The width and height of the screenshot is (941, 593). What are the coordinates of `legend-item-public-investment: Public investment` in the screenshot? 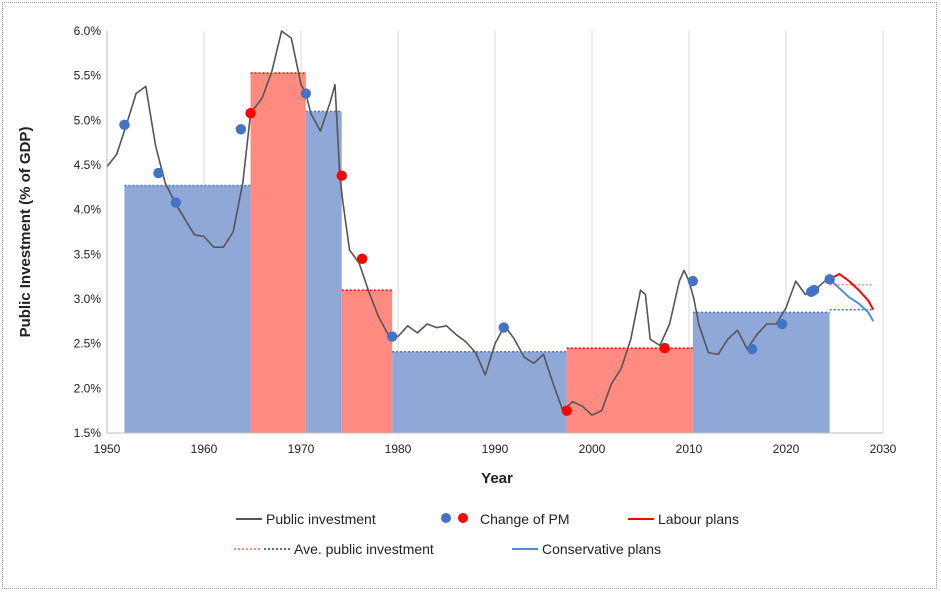 It's located at (306, 519).